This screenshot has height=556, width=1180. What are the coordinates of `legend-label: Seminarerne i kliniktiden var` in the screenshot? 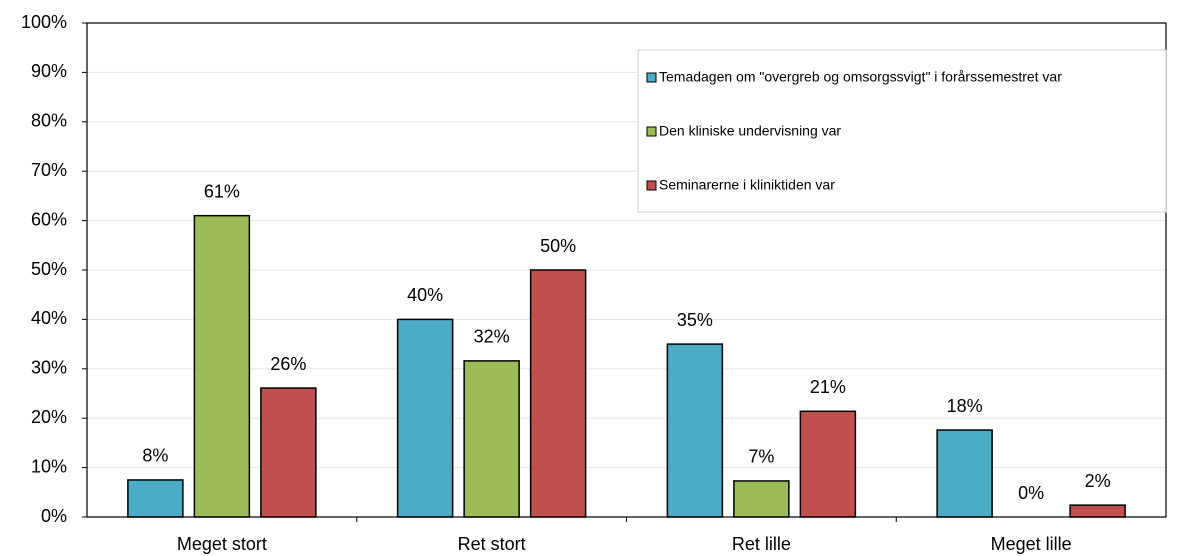 It's located at (747, 185).